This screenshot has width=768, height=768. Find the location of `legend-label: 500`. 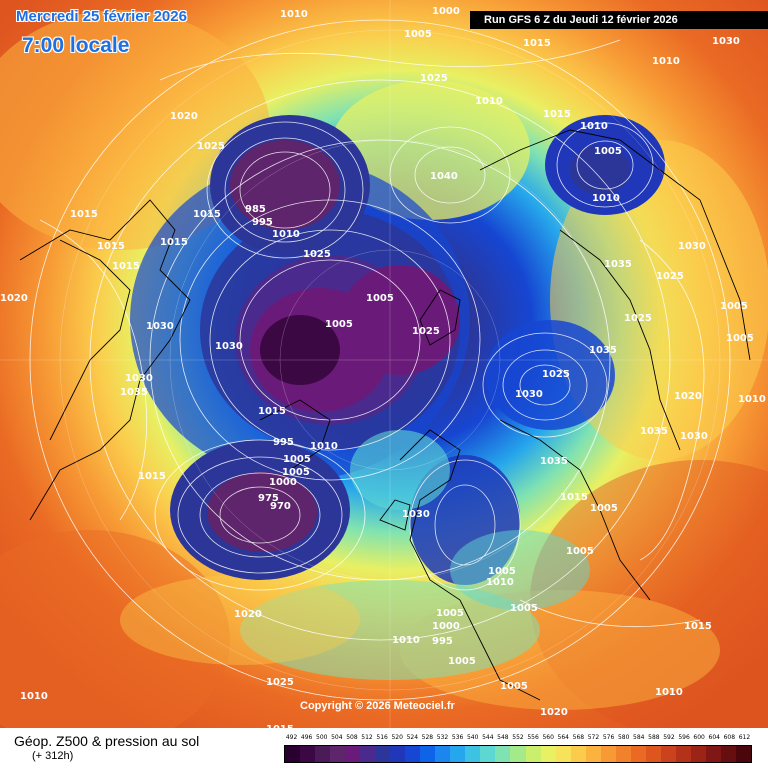

legend-label: 500 is located at coordinates (322, 737).